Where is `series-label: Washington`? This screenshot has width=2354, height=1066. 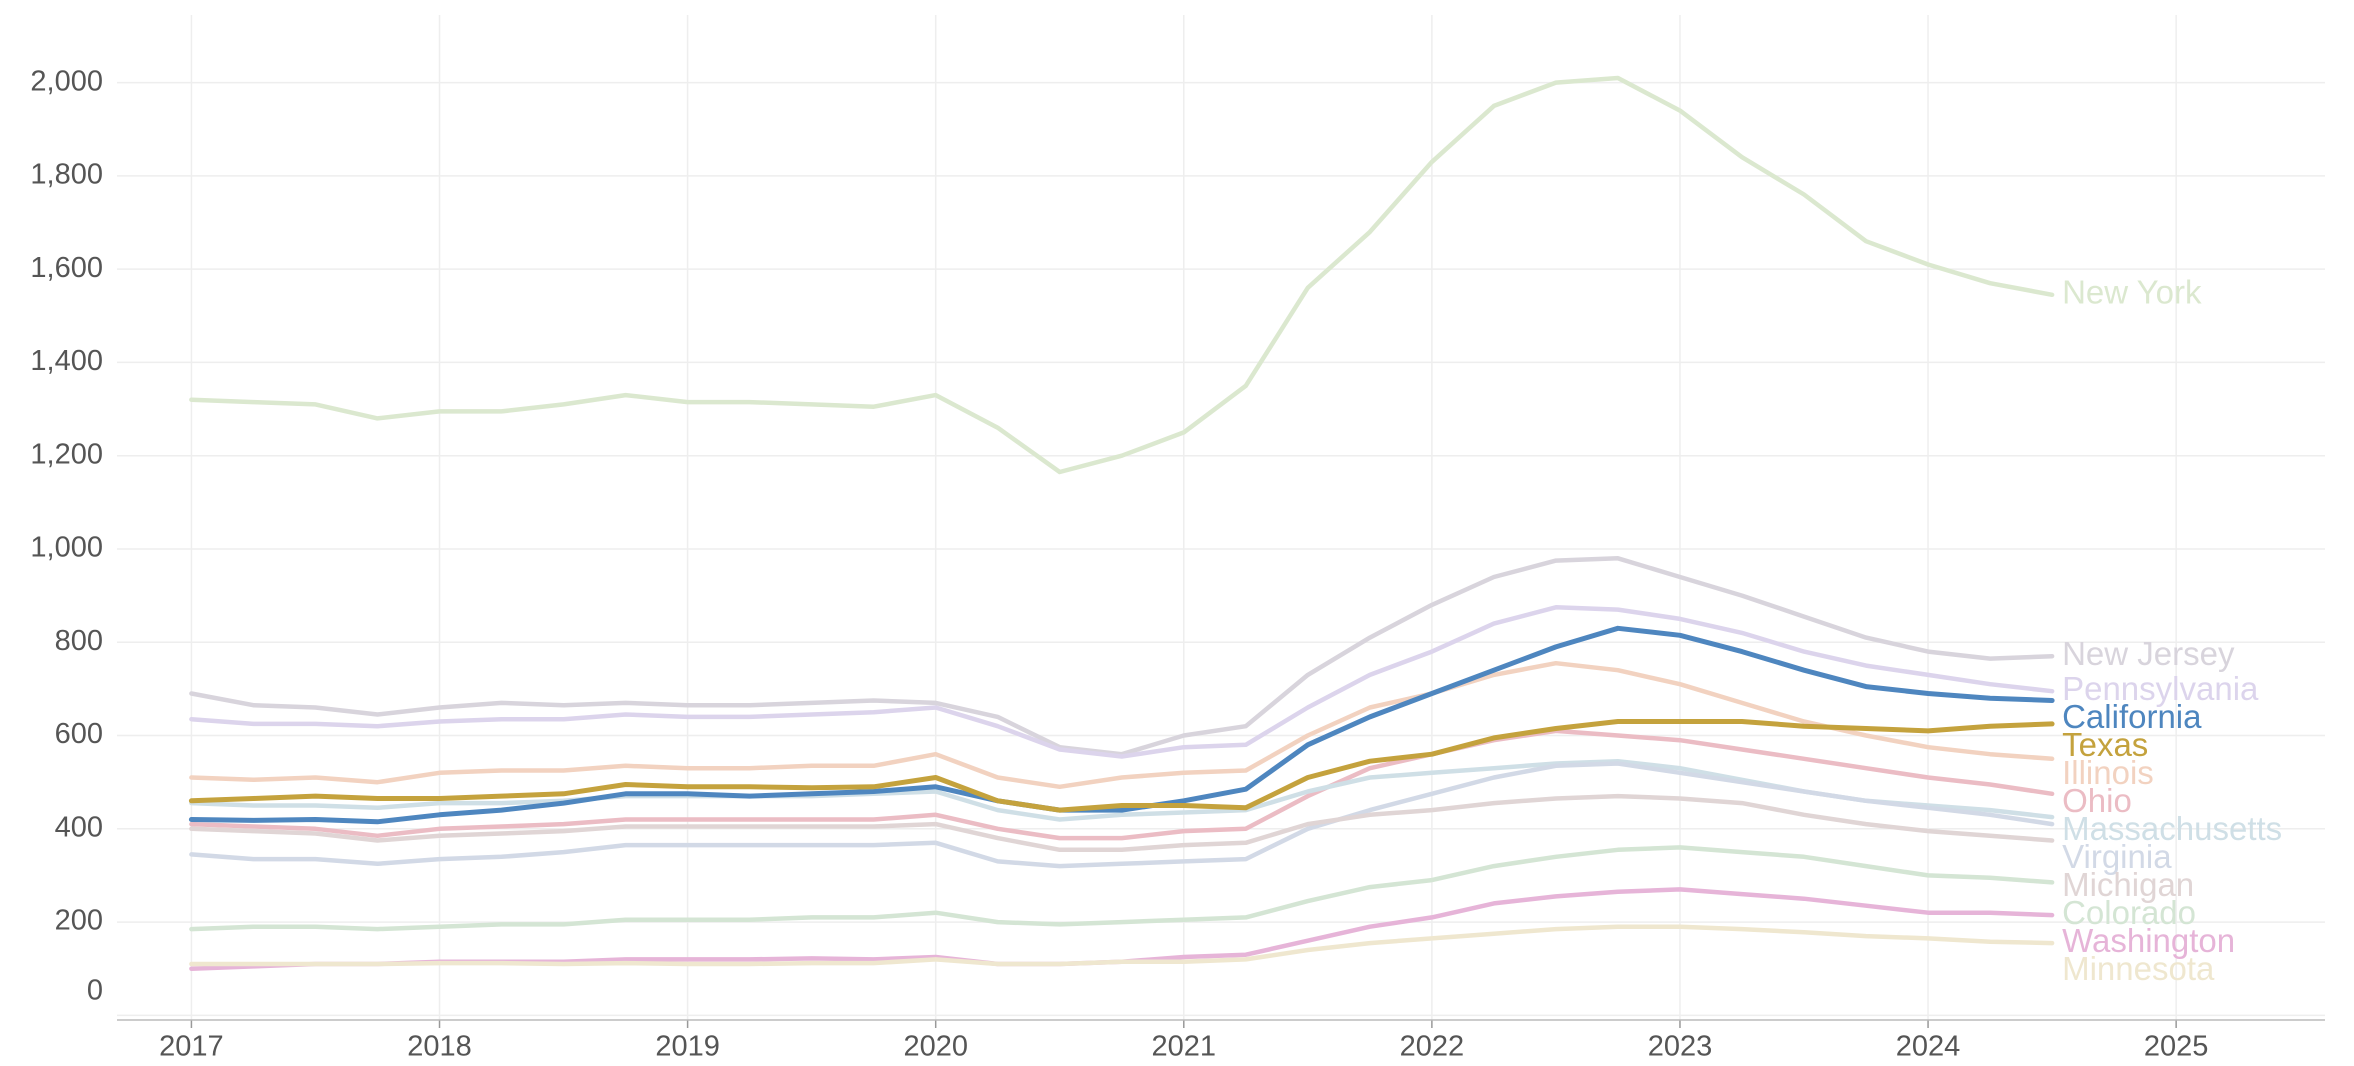 series-label: Washington is located at coordinates (2148, 940).